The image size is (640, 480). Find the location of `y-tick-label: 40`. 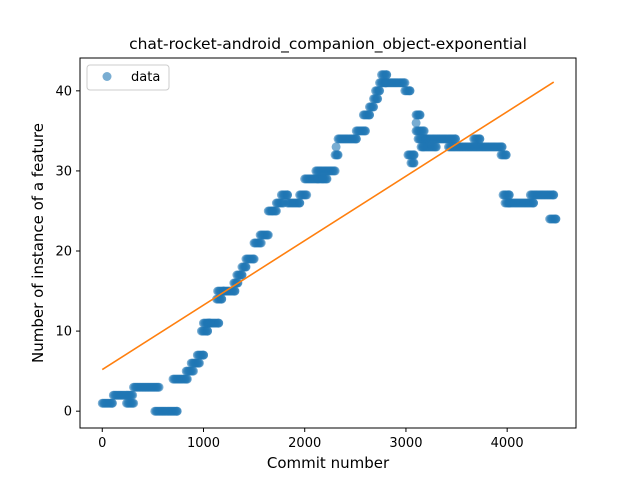

y-tick-label: 40 is located at coordinates (63, 91).